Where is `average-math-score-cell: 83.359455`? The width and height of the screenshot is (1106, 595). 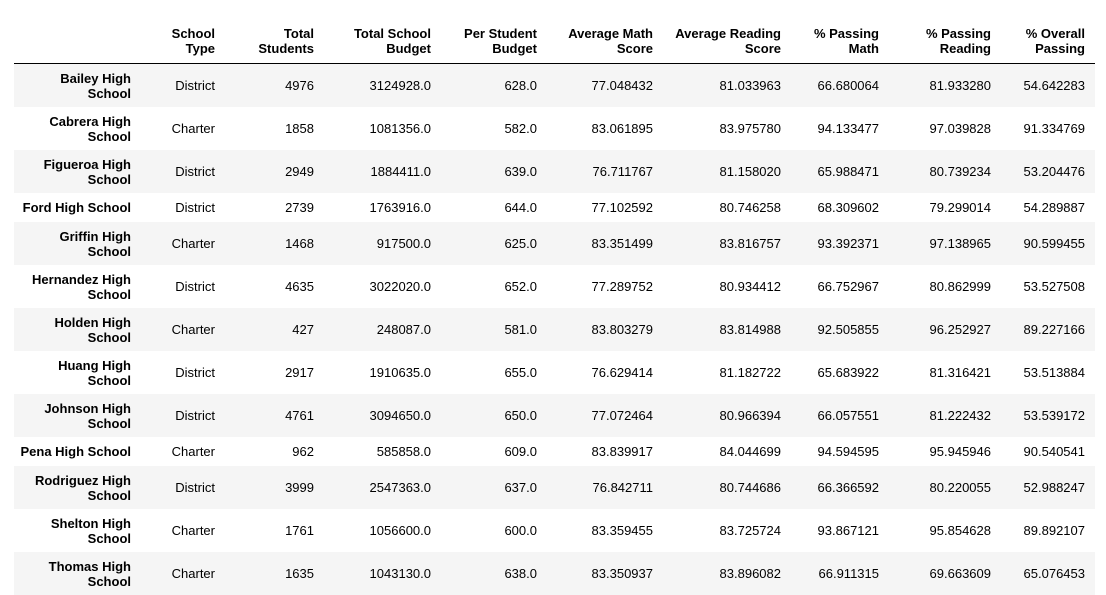
average-math-score-cell: 83.359455 is located at coordinates (605, 530).